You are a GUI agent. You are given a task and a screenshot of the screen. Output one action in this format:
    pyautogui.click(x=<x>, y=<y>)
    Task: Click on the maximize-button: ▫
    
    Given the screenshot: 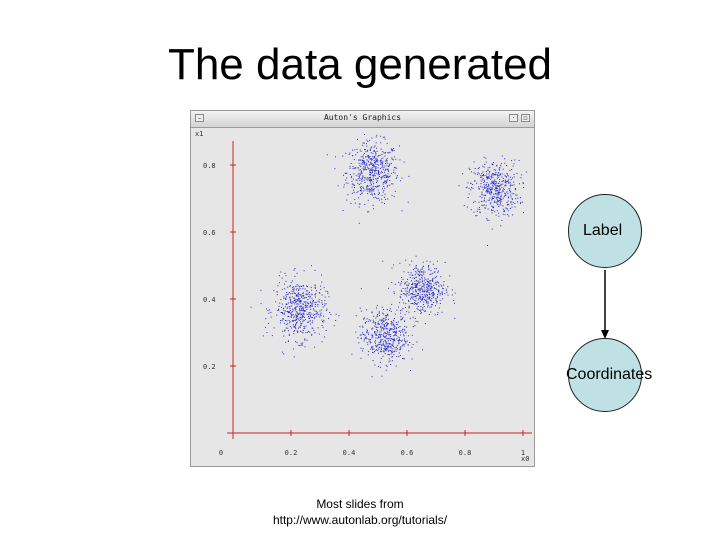 What is the action you would take?
    pyautogui.click(x=525, y=118)
    